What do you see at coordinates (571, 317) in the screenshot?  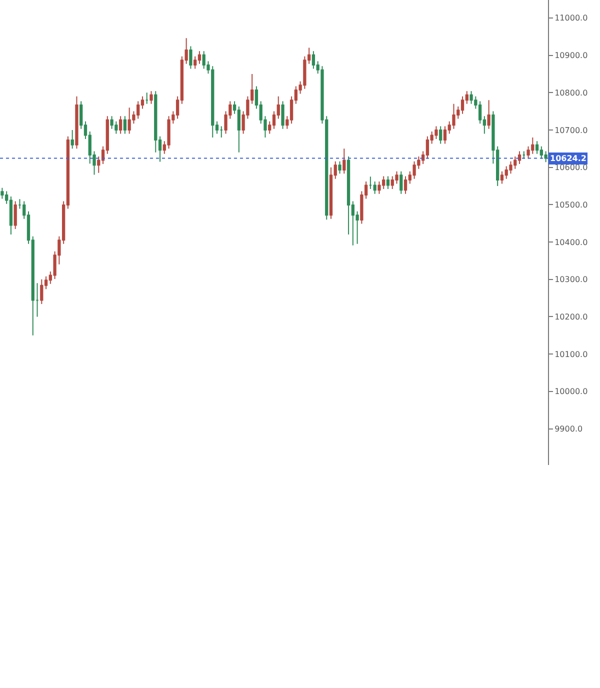 I see `y-tick-label: 10200.0` at bounding box center [571, 317].